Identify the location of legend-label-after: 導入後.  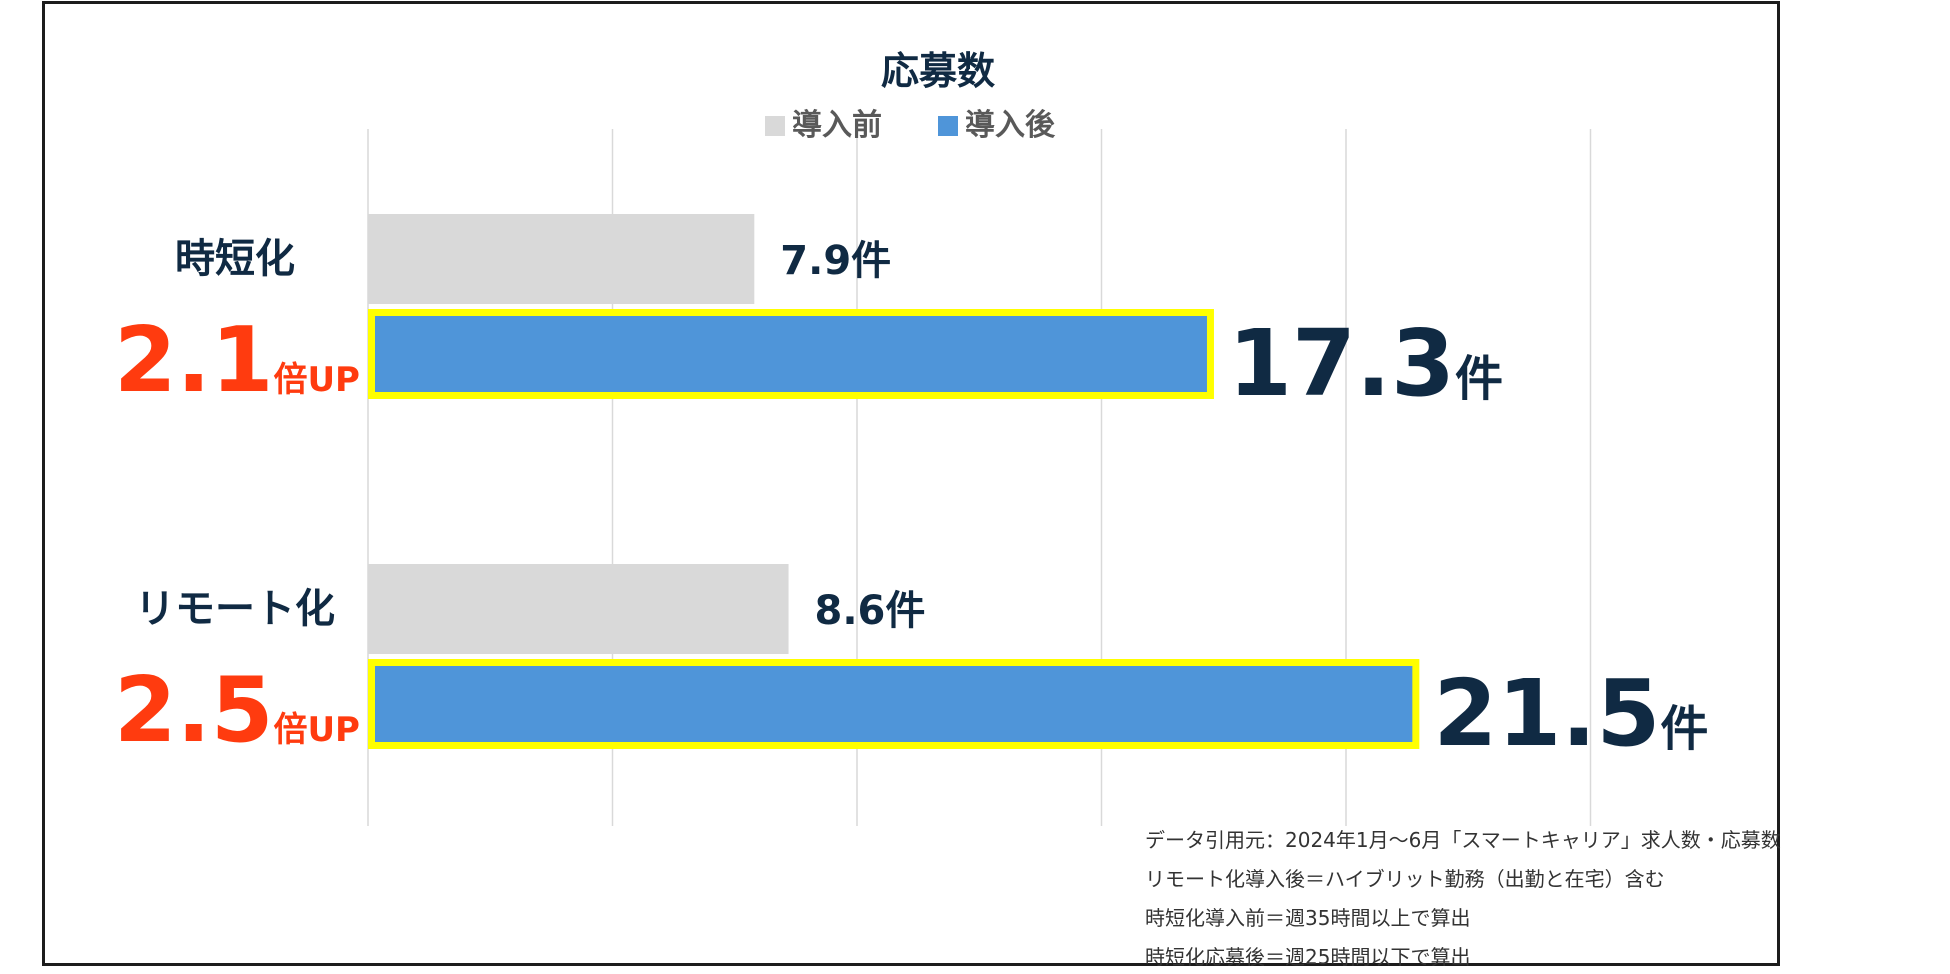
(1010, 125).